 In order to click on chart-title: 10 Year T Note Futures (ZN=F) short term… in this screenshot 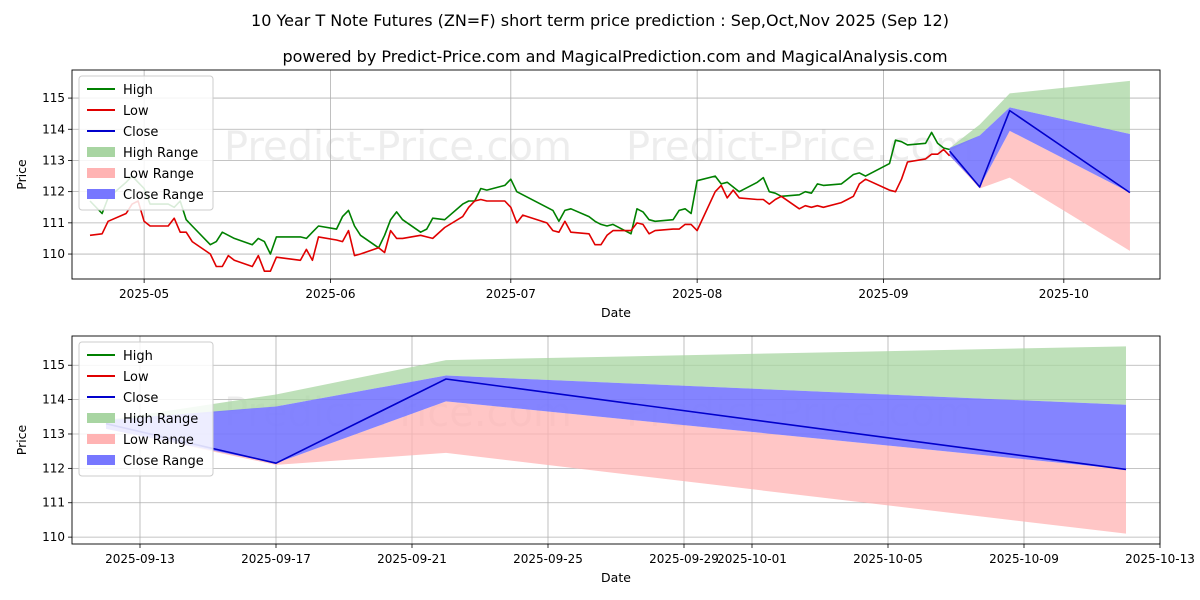, I will do `click(600, 20)`.